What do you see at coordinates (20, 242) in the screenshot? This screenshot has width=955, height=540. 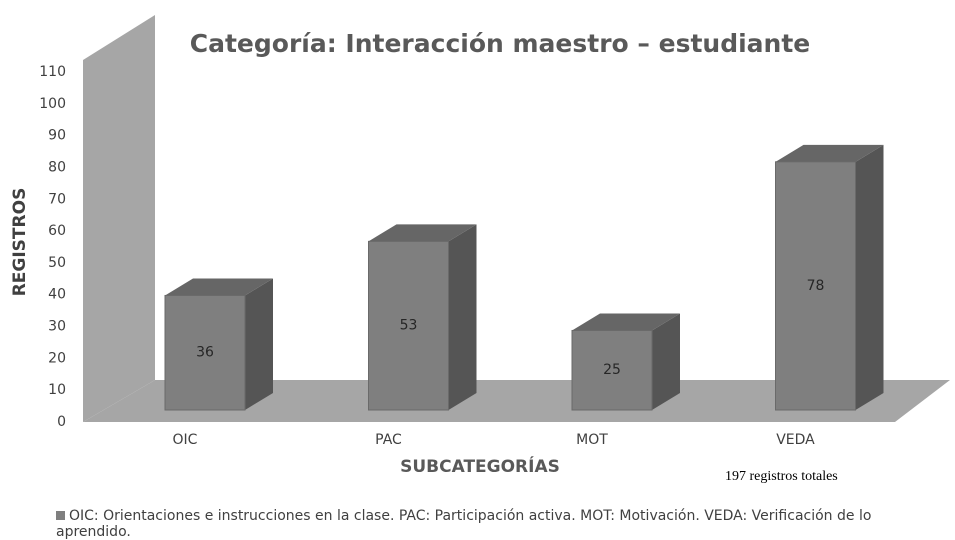 I see `y-axis-label: REGISTROS` at bounding box center [20, 242].